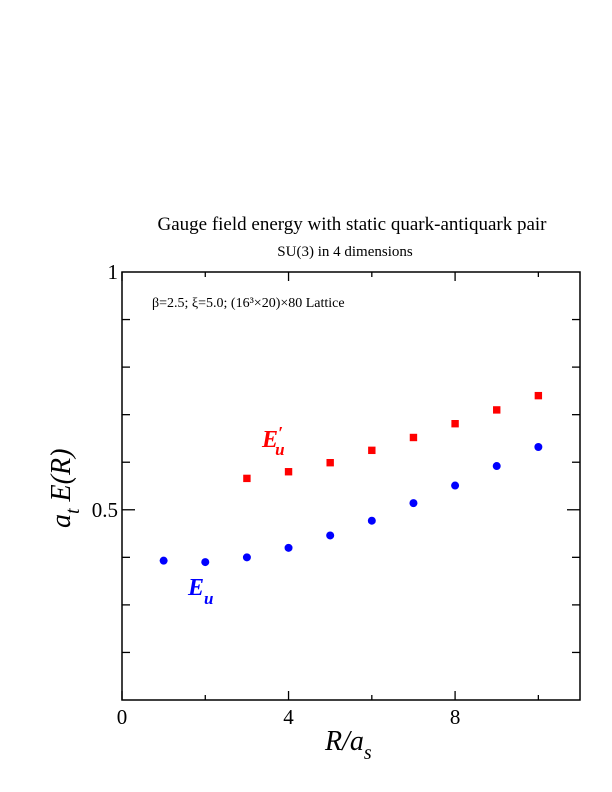 The image size is (612, 792). What do you see at coordinates (105, 510) in the screenshot?
I see `y-tick-label: 0.5` at bounding box center [105, 510].